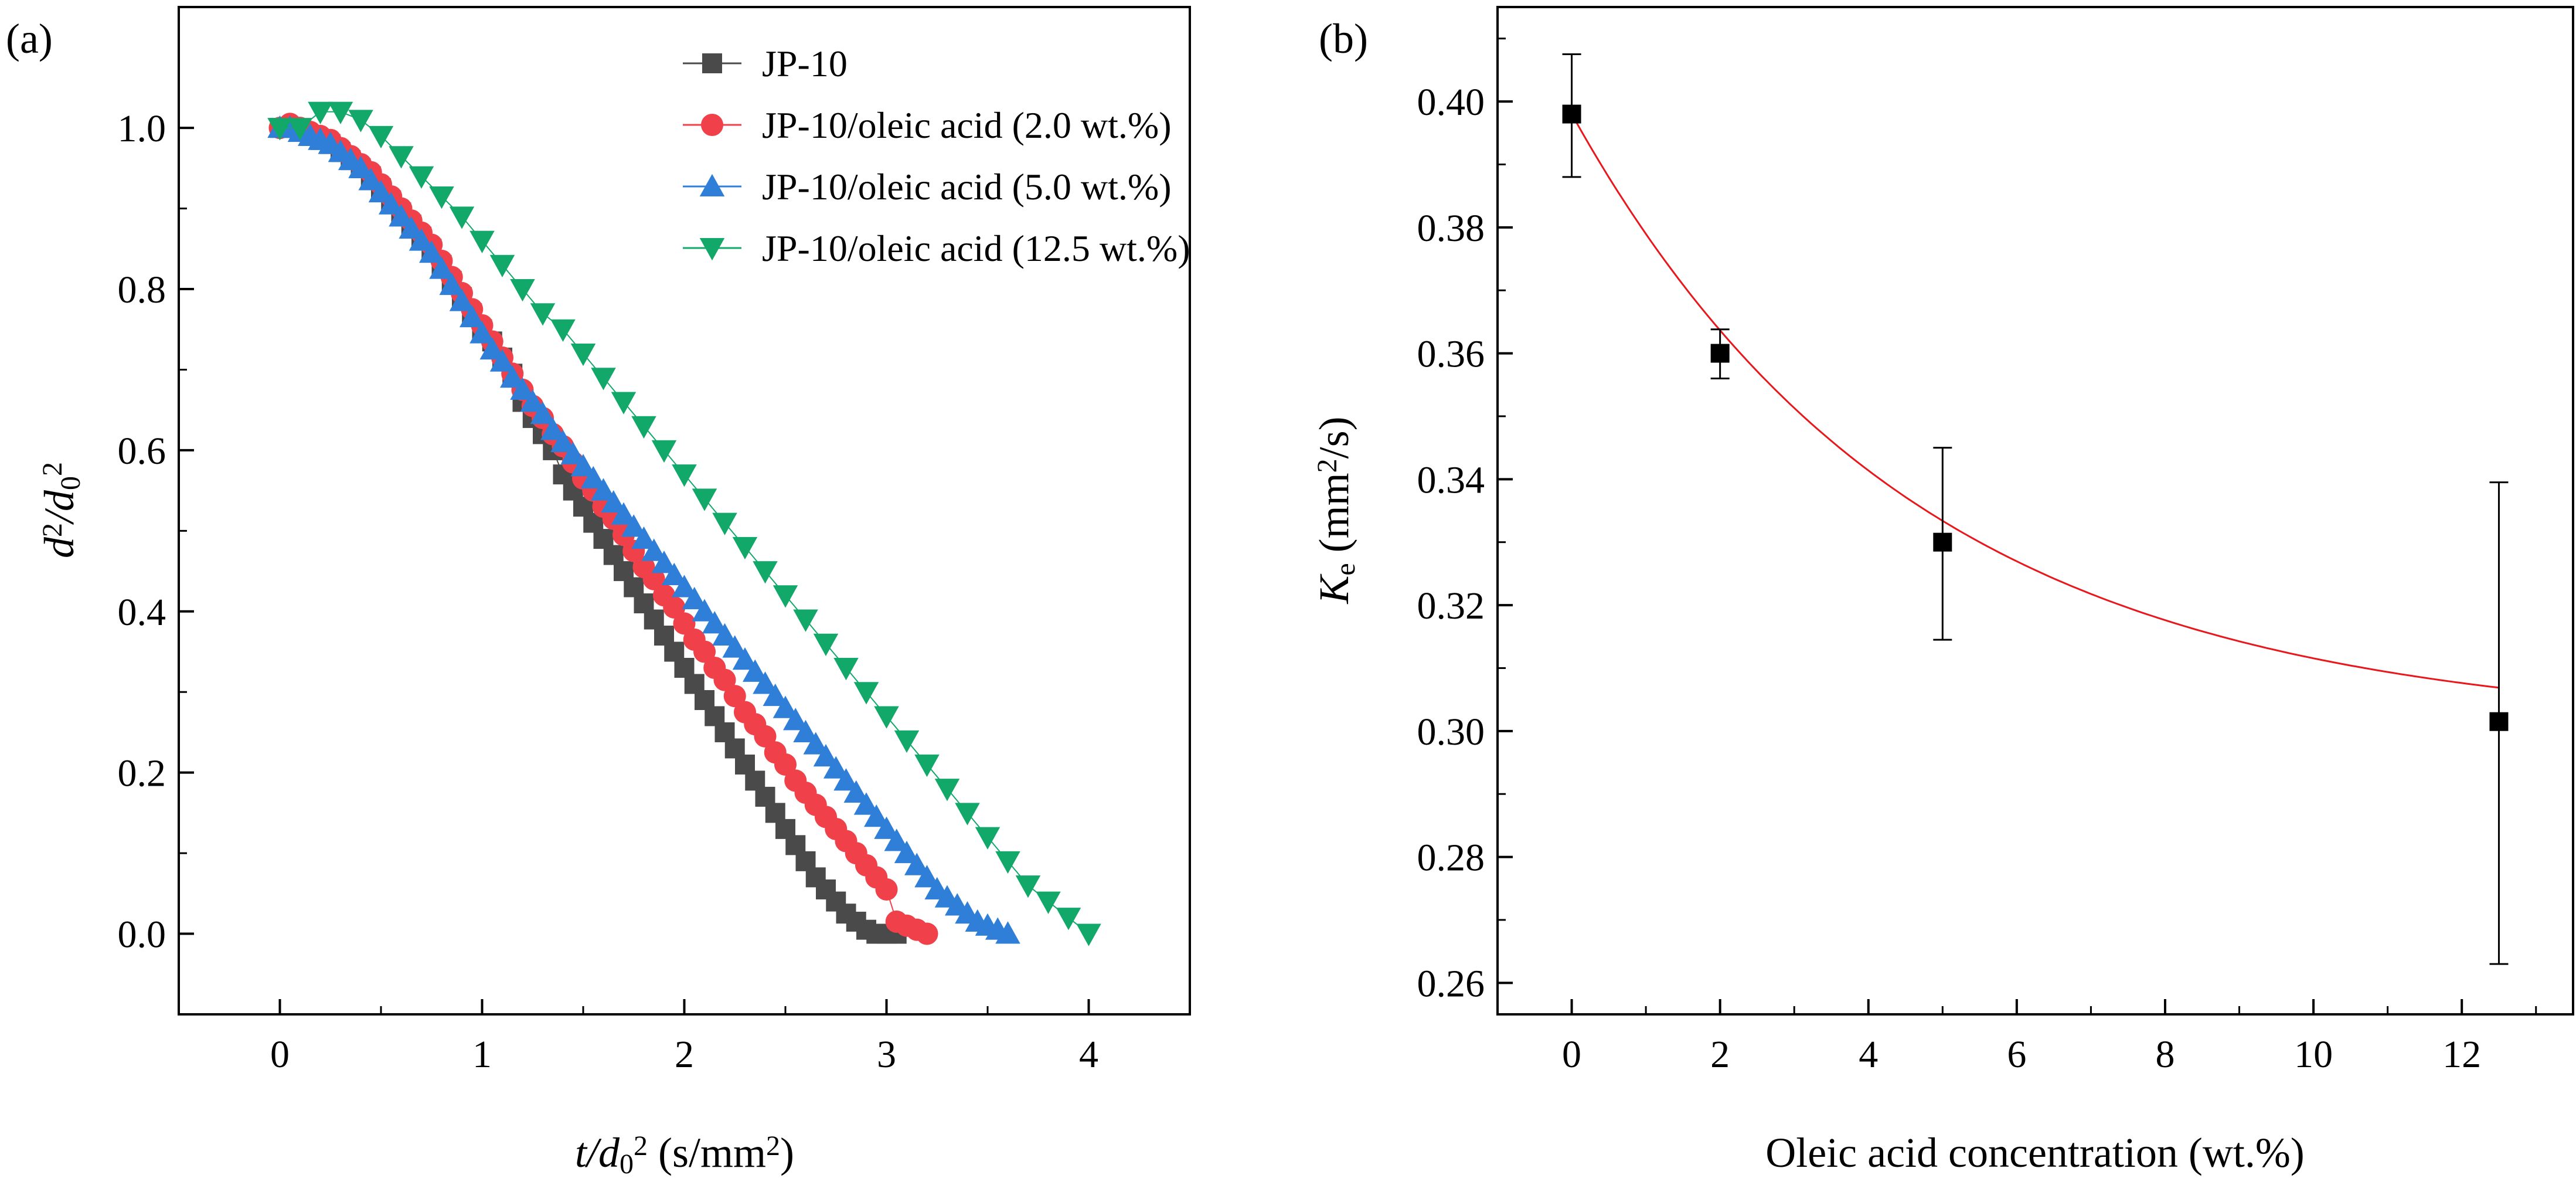 This screenshot has width=2576, height=1192. Describe the element at coordinates (59, 547) in the screenshot. I see `axis-label-part: d` at that location.